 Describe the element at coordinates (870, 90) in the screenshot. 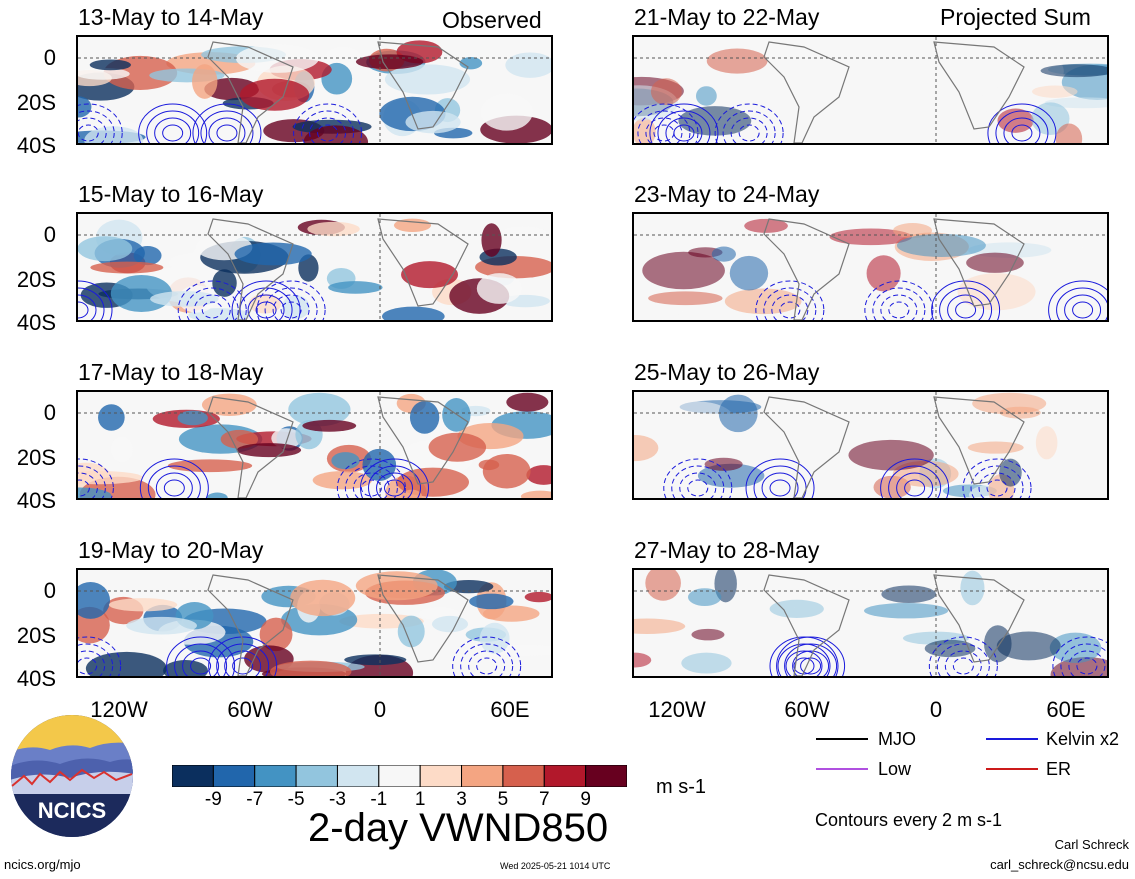

I see `heatmap-svg` at that location.